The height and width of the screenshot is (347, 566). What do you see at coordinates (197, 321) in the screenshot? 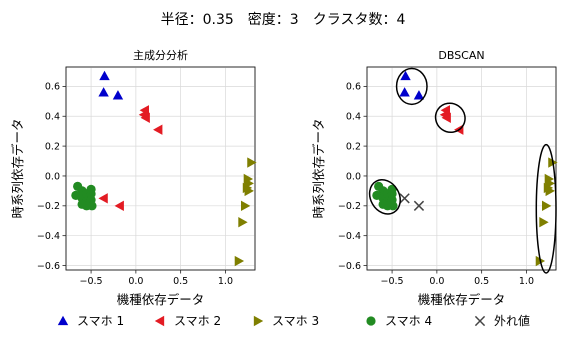
I see `legend-label: スマホ 2` at bounding box center [197, 321].